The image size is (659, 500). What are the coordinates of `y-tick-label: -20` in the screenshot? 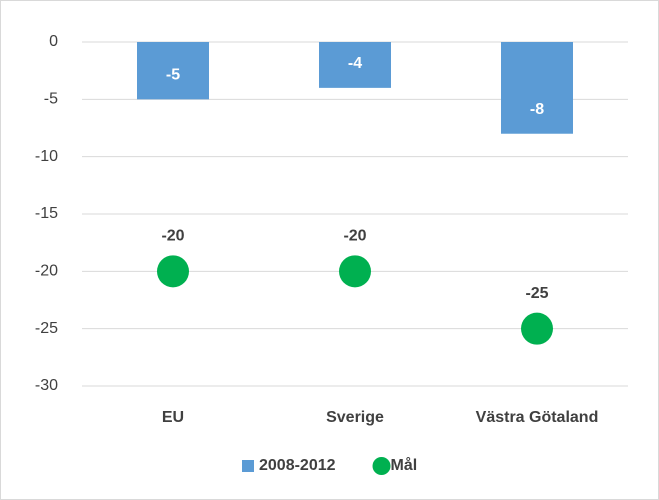 It's located at (46, 271).